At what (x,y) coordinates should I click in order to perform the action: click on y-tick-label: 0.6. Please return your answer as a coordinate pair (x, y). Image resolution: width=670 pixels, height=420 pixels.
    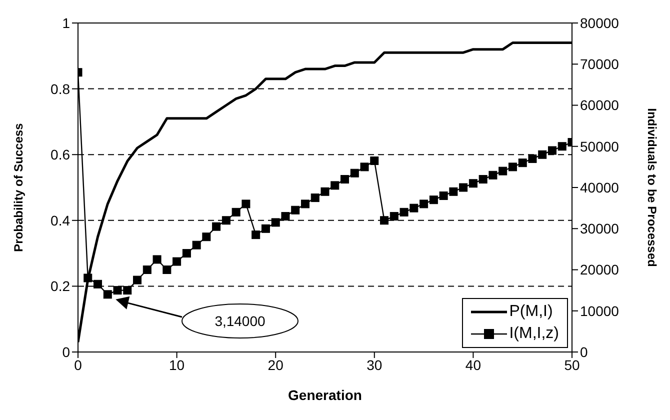
    Looking at the image, I should click on (60, 154).